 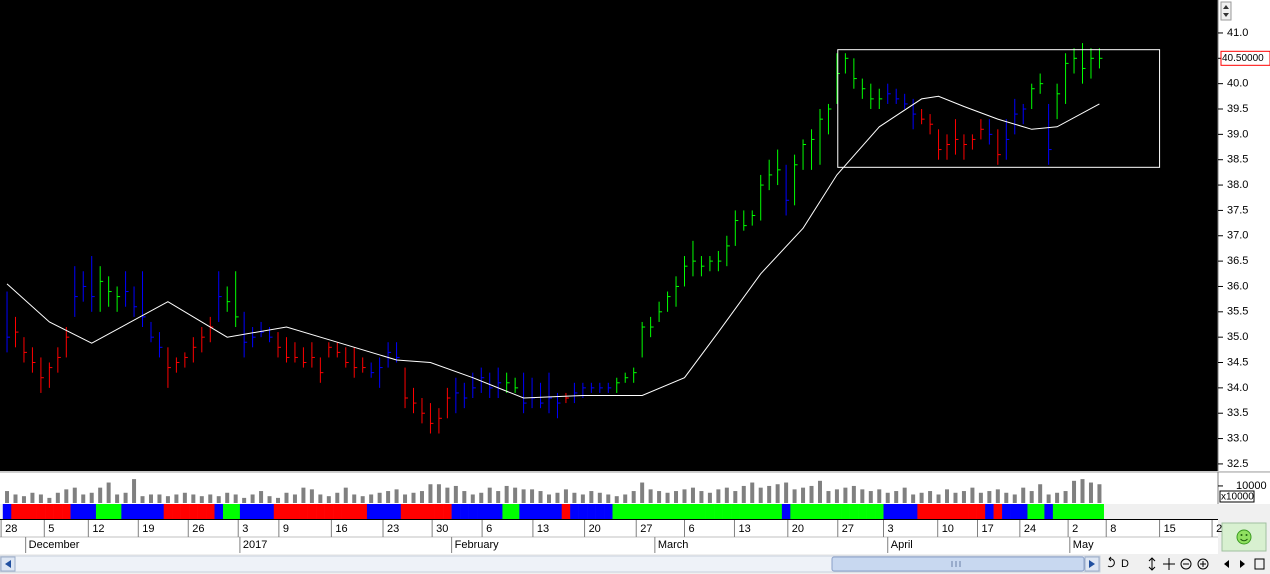 I want to click on window-icon, so click(x=1259, y=564).